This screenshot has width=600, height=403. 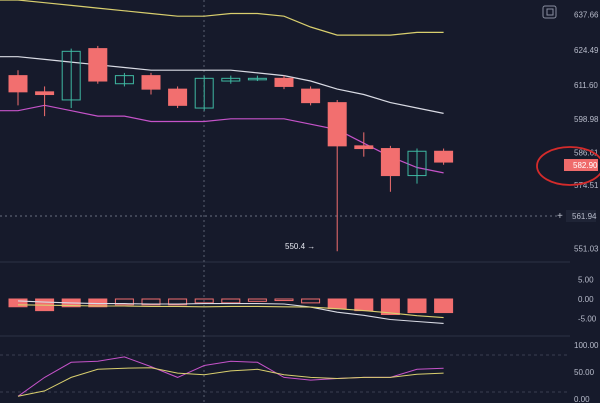 I want to click on stoch-k-line, so click(x=230, y=376).